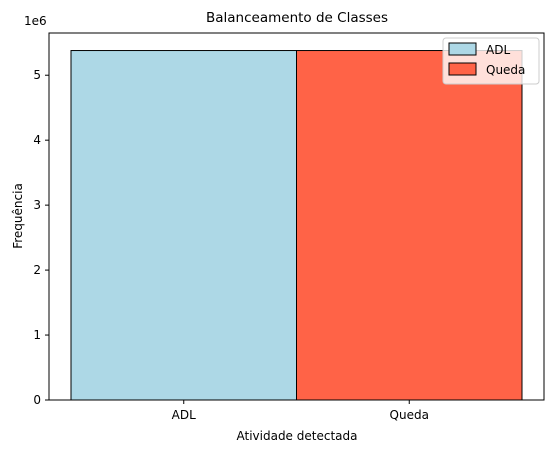  I want to click on y-tick-label: 3, so click(37, 205).